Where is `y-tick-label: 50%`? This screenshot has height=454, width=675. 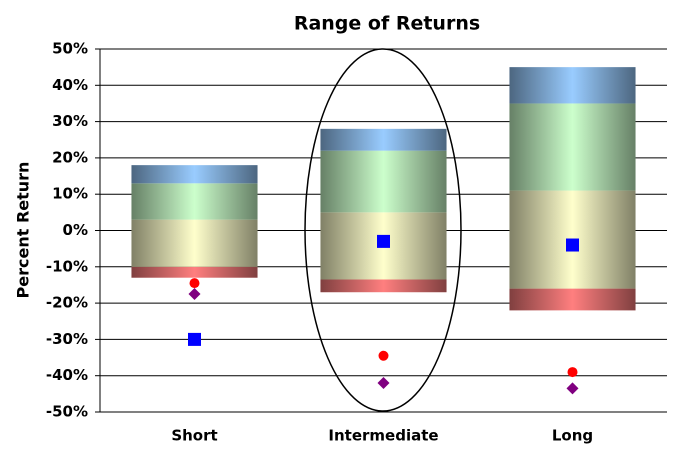 y-tick-label: 50% is located at coordinates (70, 49).